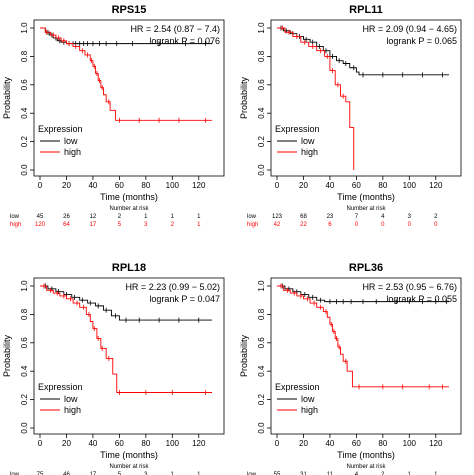 The image size is (474, 475). Describe the element at coordinates (303, 225) in the screenshot. I see `risk-count: 22` at that location.